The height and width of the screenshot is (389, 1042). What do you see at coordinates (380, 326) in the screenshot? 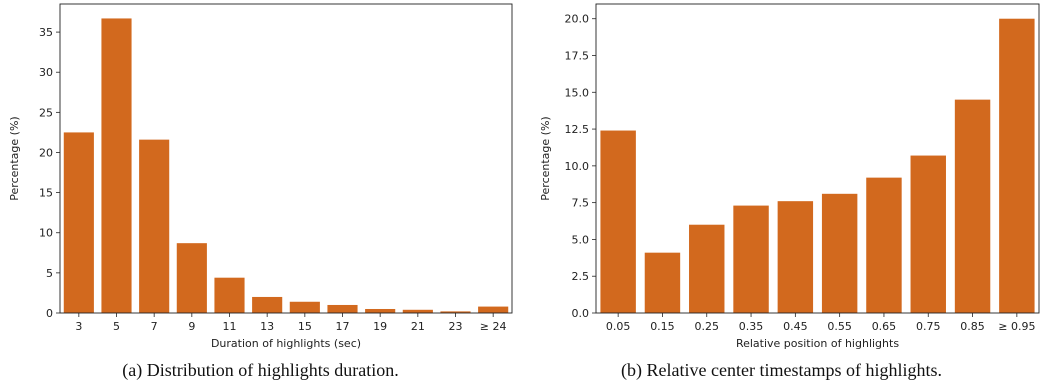
I see `x-tick-label-8: 19` at bounding box center [380, 326].